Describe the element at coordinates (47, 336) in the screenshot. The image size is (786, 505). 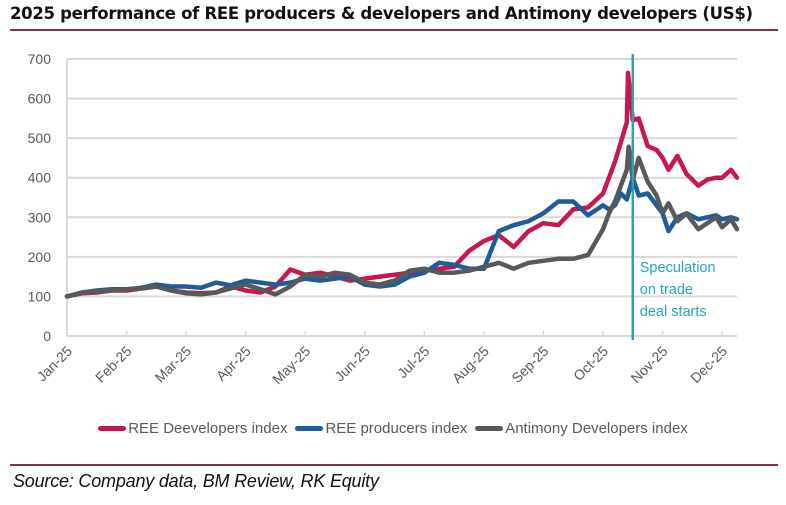
I see `y-tick-label: 0` at that location.